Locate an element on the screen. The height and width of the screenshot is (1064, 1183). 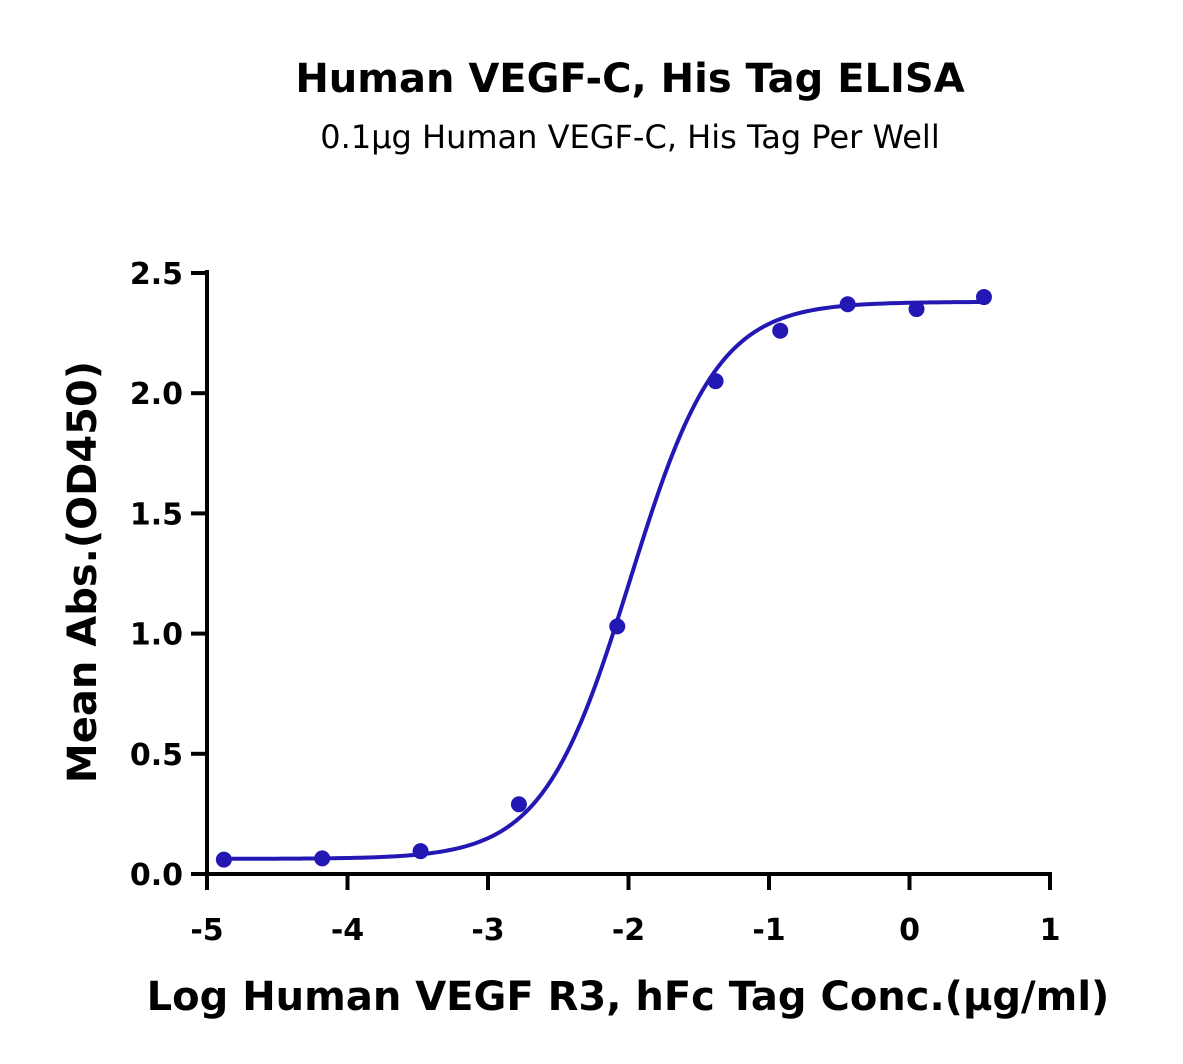
x-ticks: -5 -4 -3 -2 -1 0 1 is located at coordinates (625, 911).